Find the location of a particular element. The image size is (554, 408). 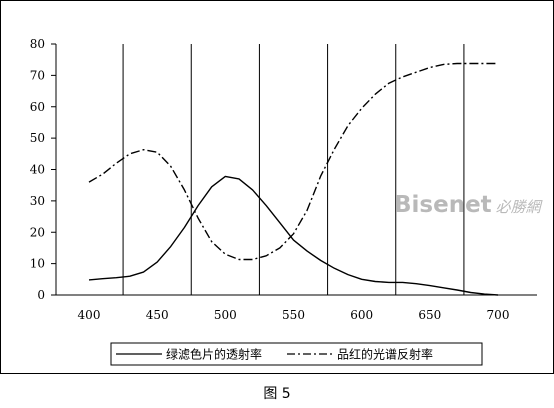

figure-caption: 图 5 is located at coordinates (277, 394).